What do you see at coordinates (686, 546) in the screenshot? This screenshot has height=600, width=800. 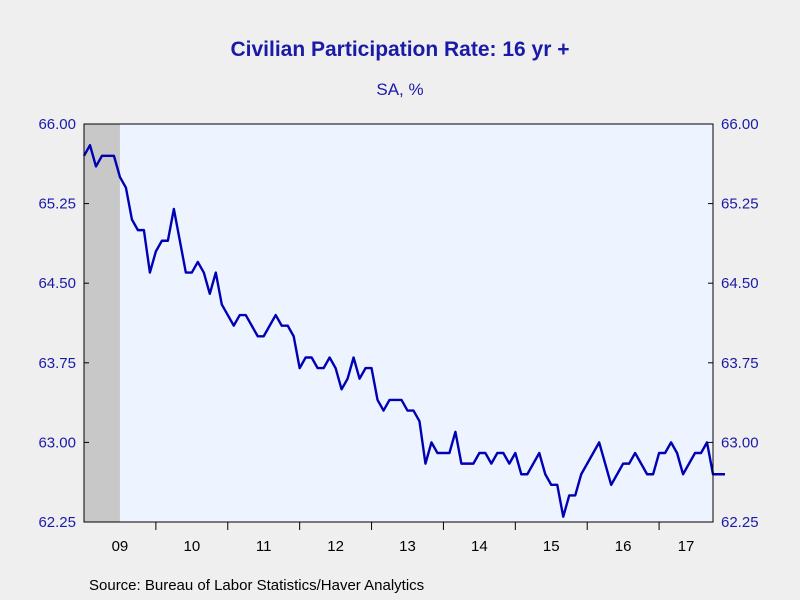 I see `x-tick-label: 17` at bounding box center [686, 546].